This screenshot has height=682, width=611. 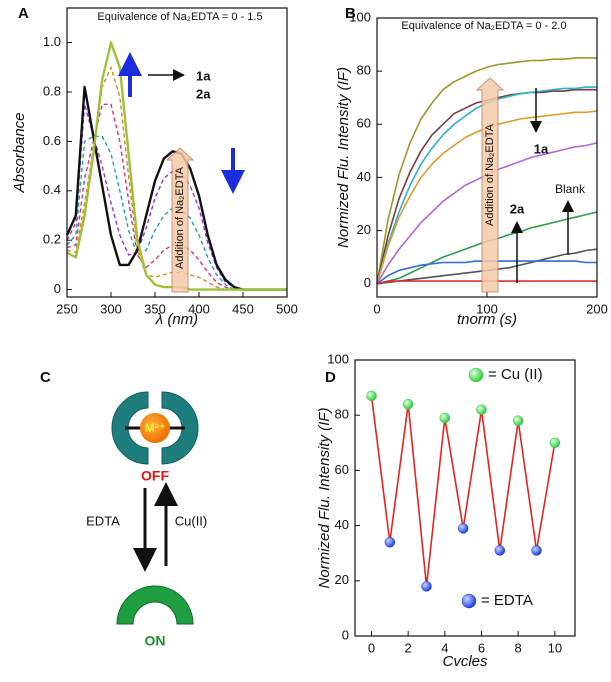 I want to click on legend-label: = EDTA, so click(x=507, y=600).